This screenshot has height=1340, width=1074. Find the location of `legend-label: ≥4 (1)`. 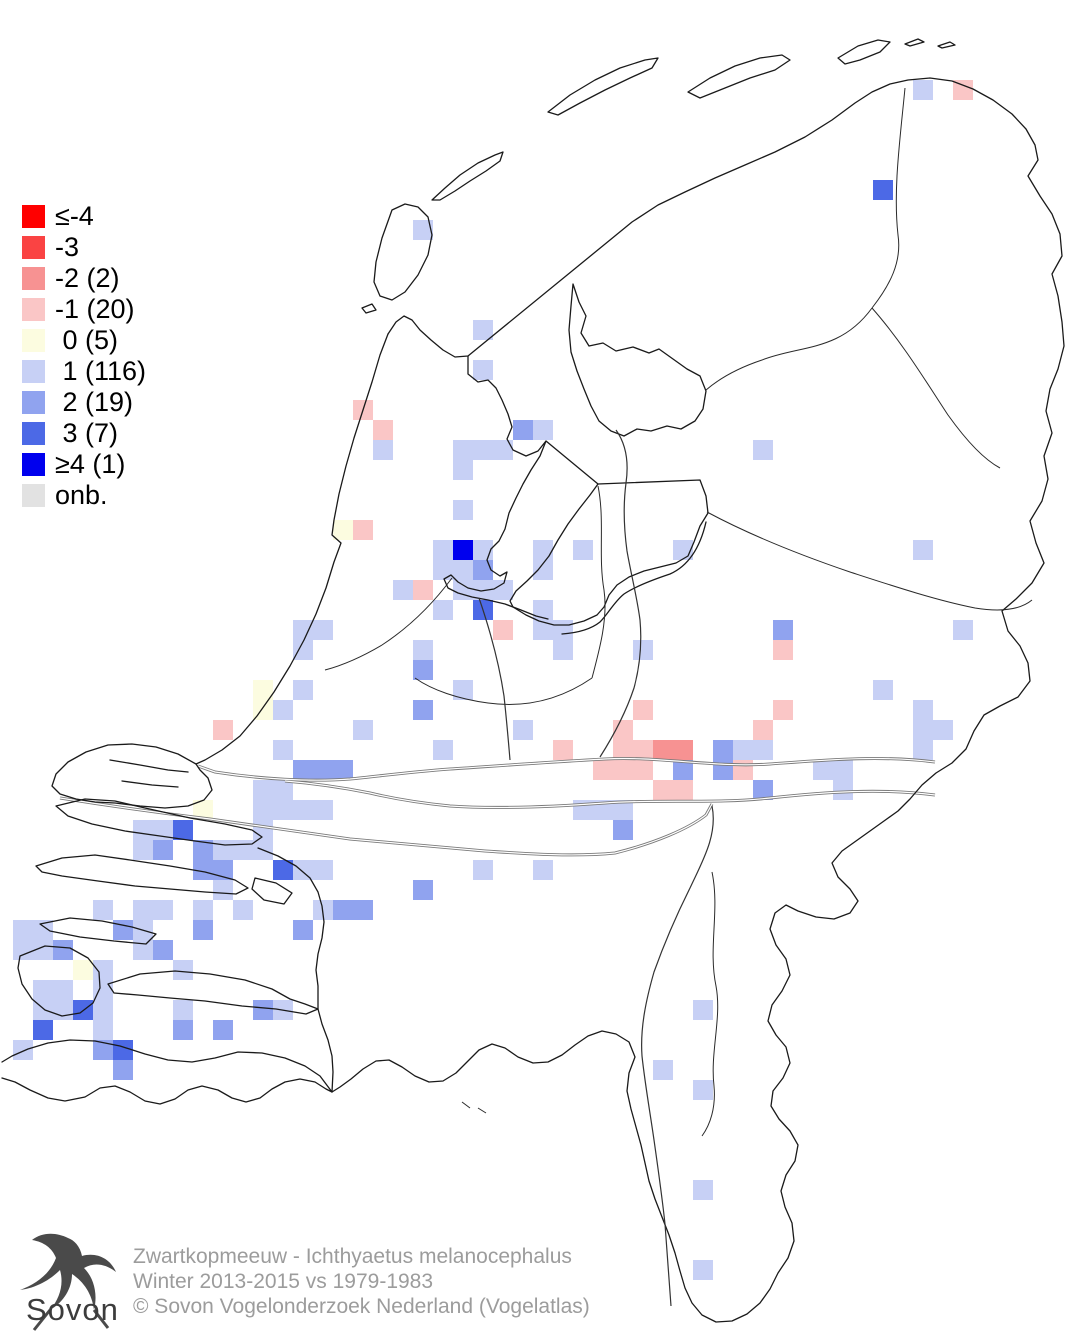

legend-label: ≥4 (1) is located at coordinates (90, 464).